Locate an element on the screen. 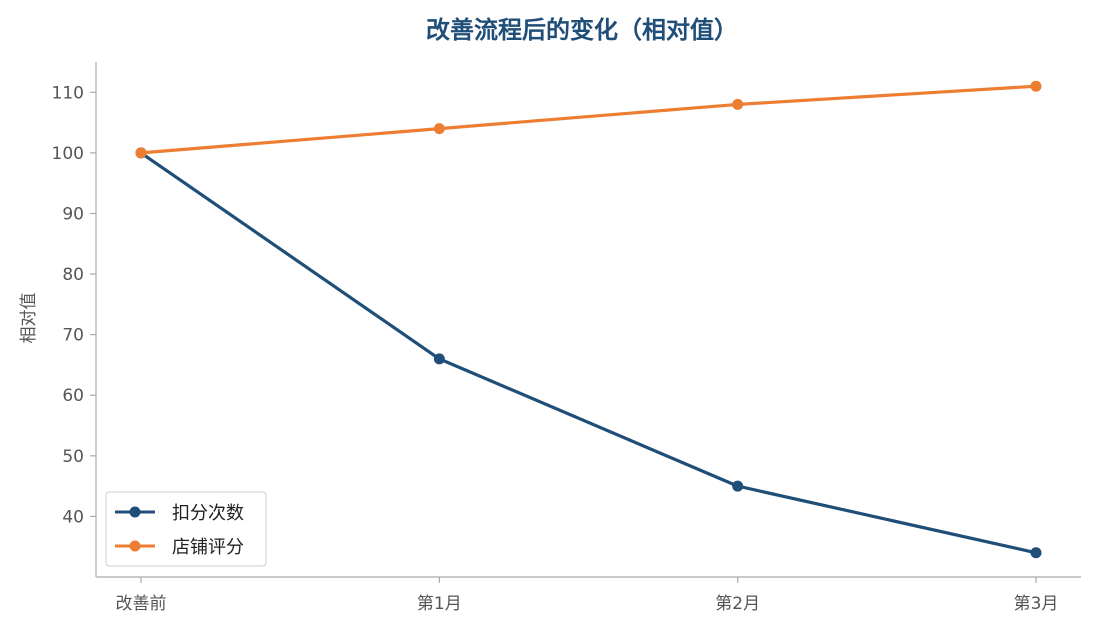  x-ticks: 改善前 第1月 第2月 第3月 is located at coordinates (587, 595).